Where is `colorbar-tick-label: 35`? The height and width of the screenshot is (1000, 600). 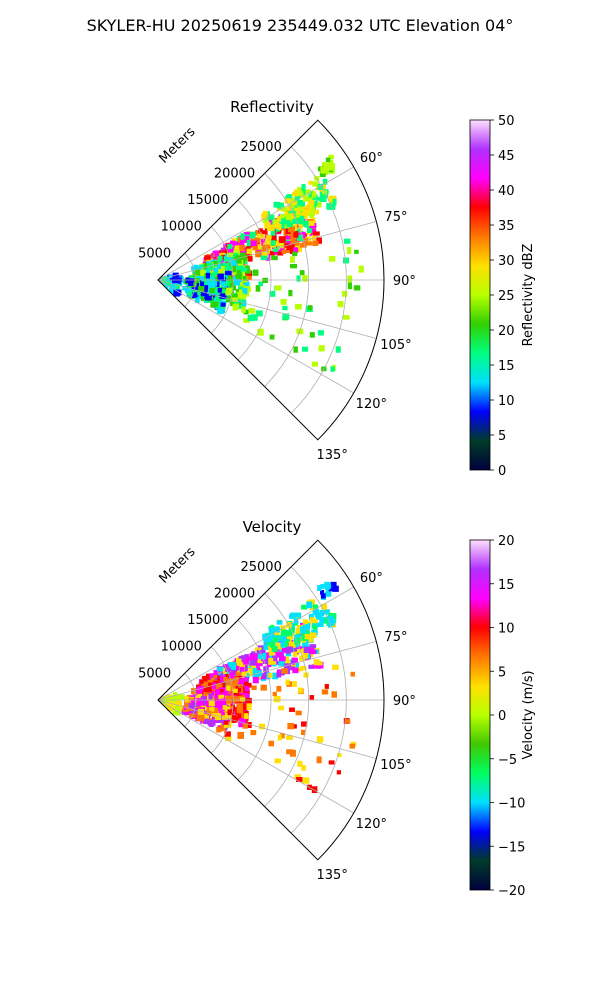
colorbar-tick-label: 35 is located at coordinates (506, 226).